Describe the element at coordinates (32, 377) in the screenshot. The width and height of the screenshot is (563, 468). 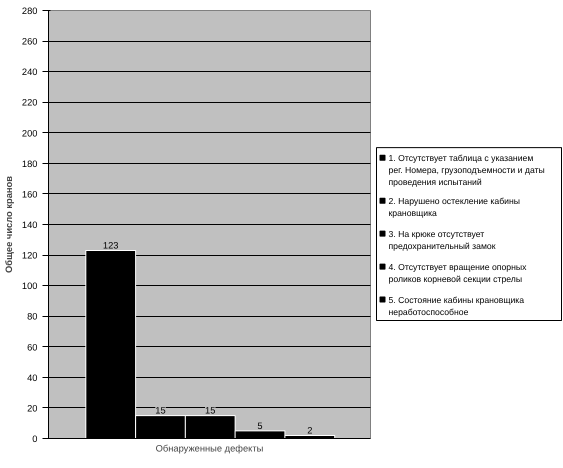
I see `y-tick-label: 40` at that location.